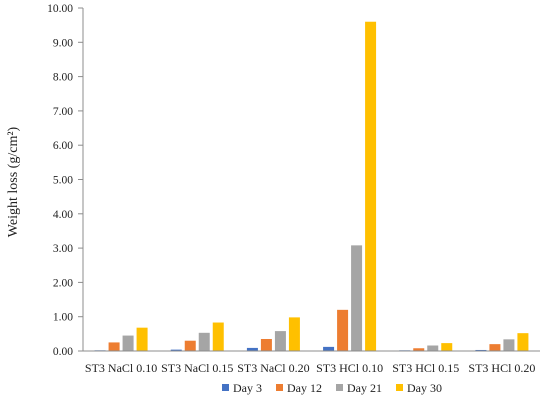 The image size is (550, 400). What do you see at coordinates (501, 368) in the screenshot?
I see `x-category-label: ST3 HCl 0.20` at bounding box center [501, 368].